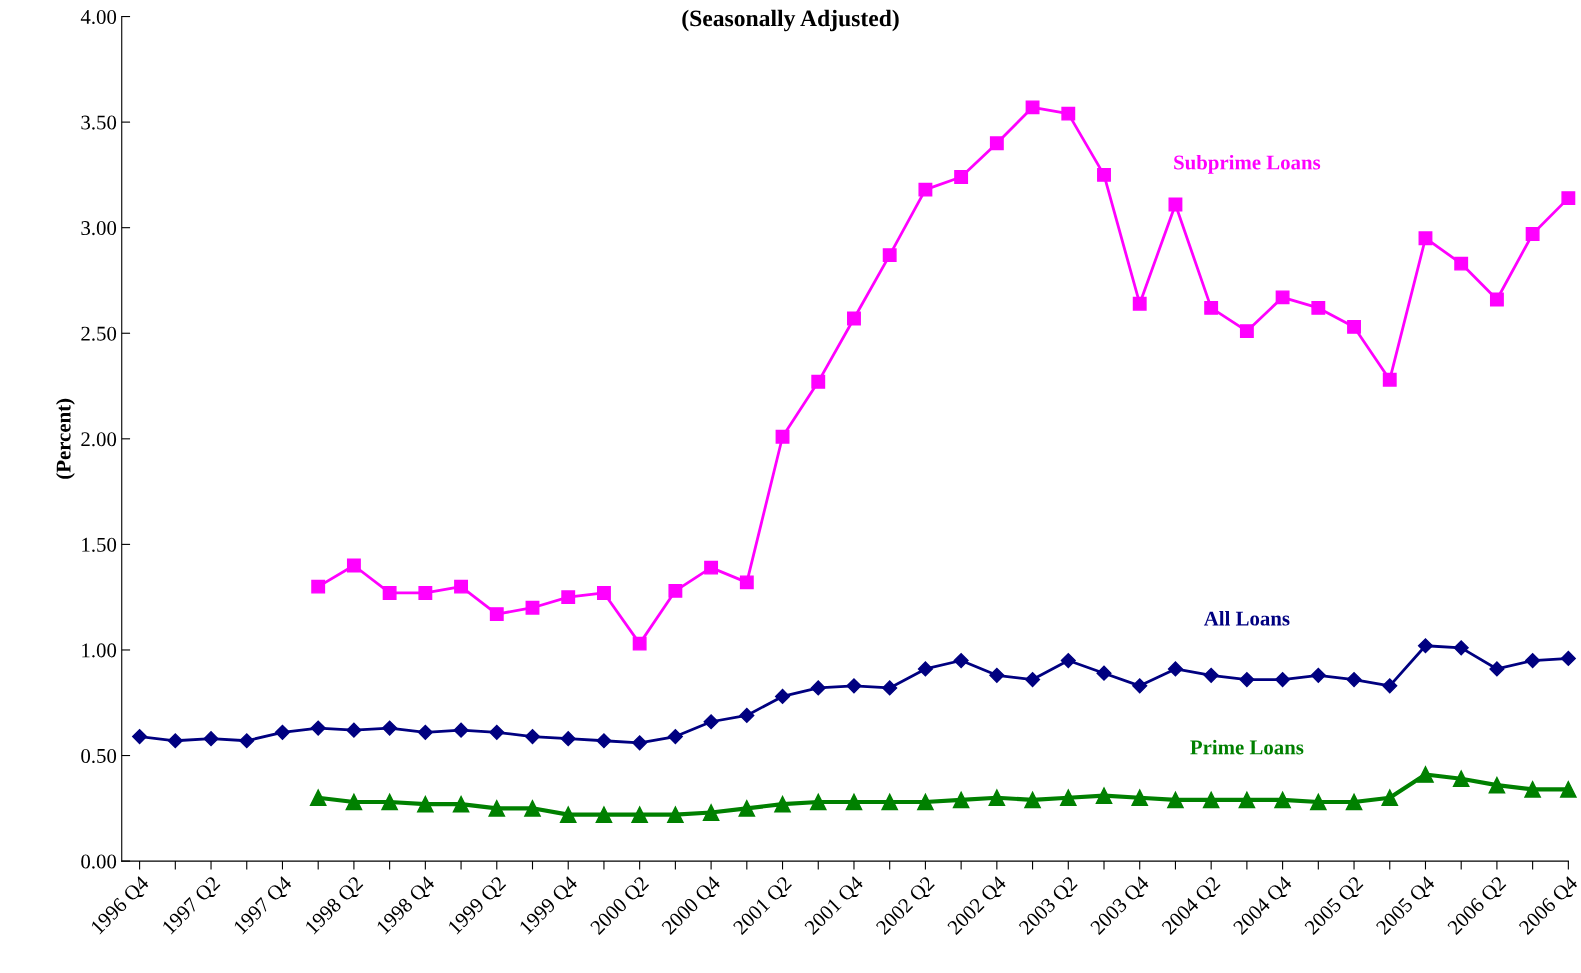  What do you see at coordinates (99, 861) in the screenshot?
I see `y-tick-label: 0.00` at bounding box center [99, 861].